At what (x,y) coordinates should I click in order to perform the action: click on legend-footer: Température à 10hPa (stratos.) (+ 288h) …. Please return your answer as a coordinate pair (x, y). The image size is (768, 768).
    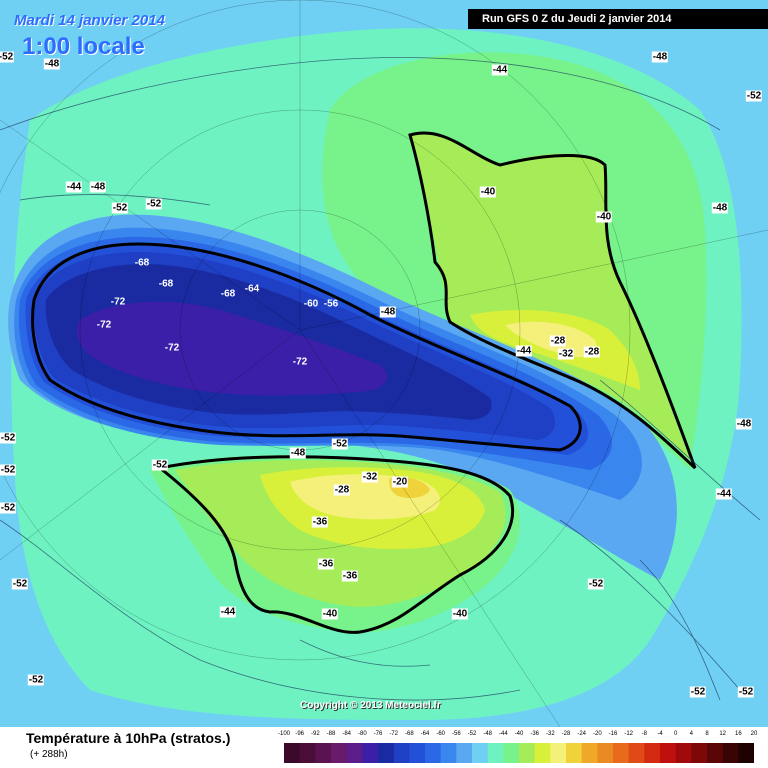
    Looking at the image, I should click on (384, 747).